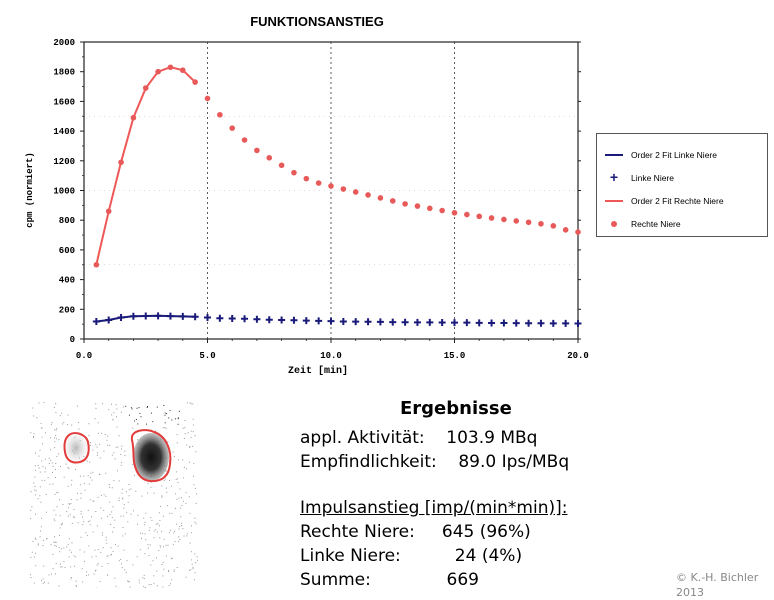 The width and height of the screenshot is (774, 600). I want to click on legend-item-fit-left: Order 2 Fit Linke Niere, so click(660, 155).